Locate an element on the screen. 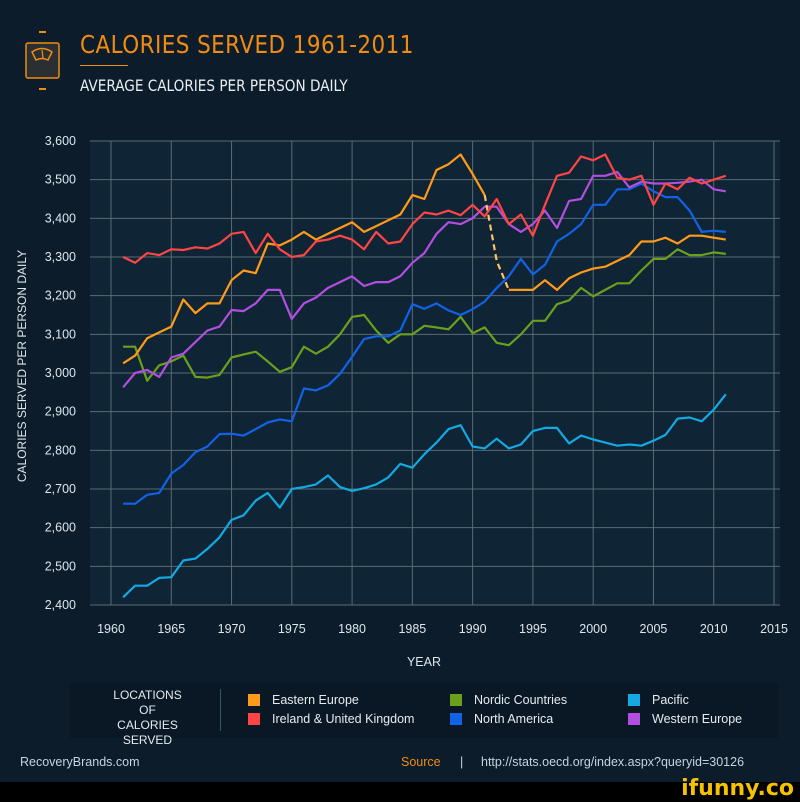 The image size is (800, 802). y-tick-label: 3,000 is located at coordinates (60, 373).